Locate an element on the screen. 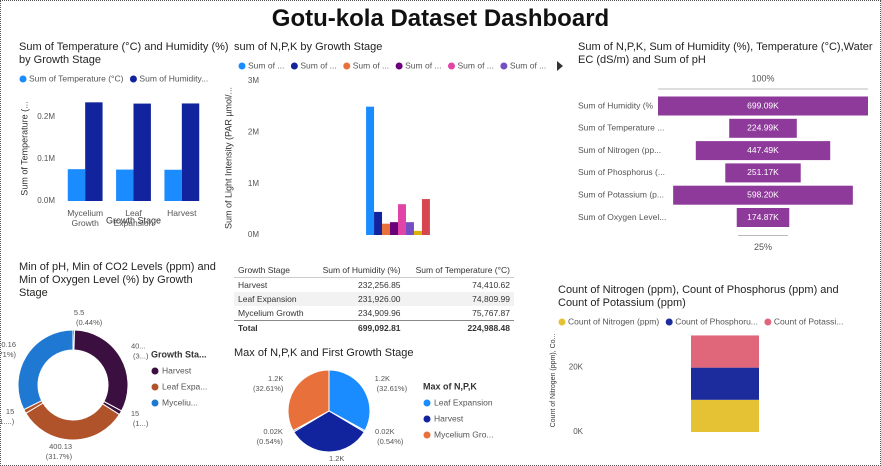 This screenshot has width=881, height=466. table-cell: 74,809.99 is located at coordinates (459, 299).